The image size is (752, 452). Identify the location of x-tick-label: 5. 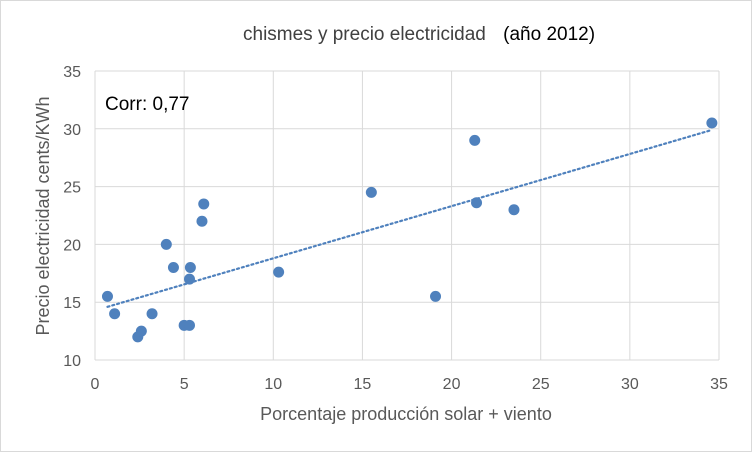
(184, 384).